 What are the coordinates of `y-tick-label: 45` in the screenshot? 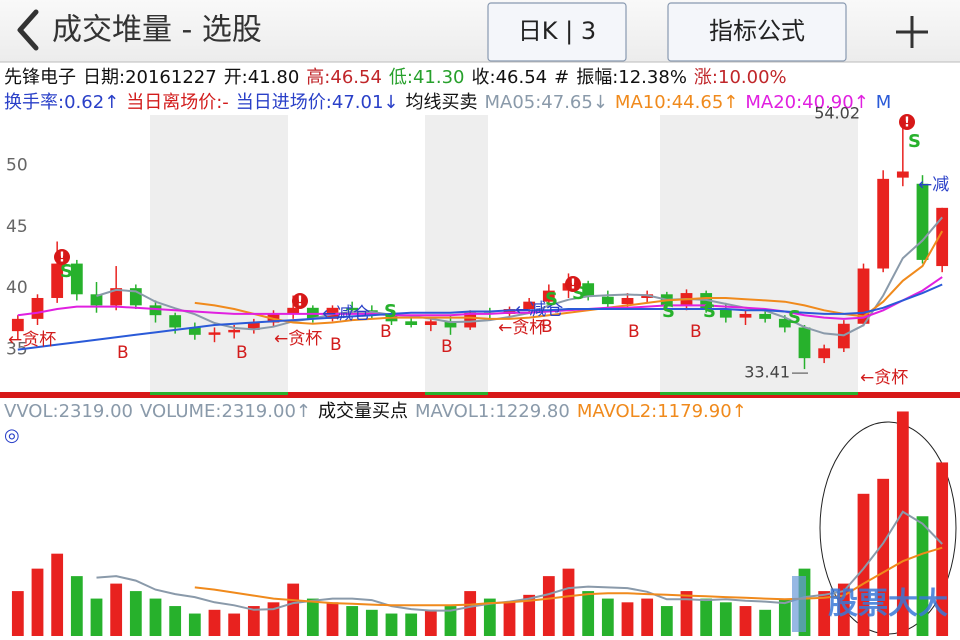 It's located at (17, 227).